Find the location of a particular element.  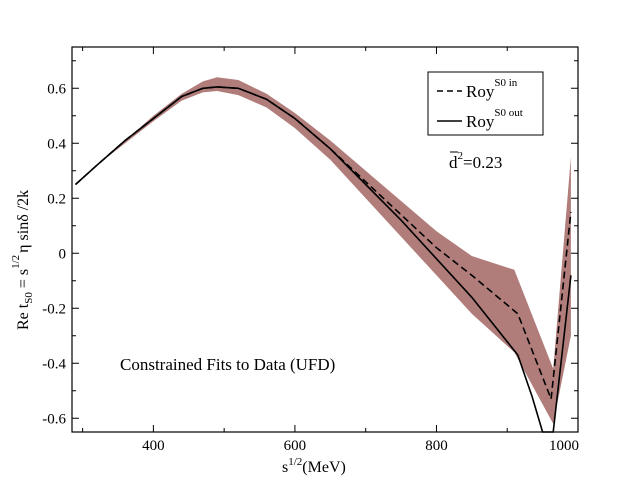

y-axis-title-sup: 1/2 is located at coordinates (16, 262).